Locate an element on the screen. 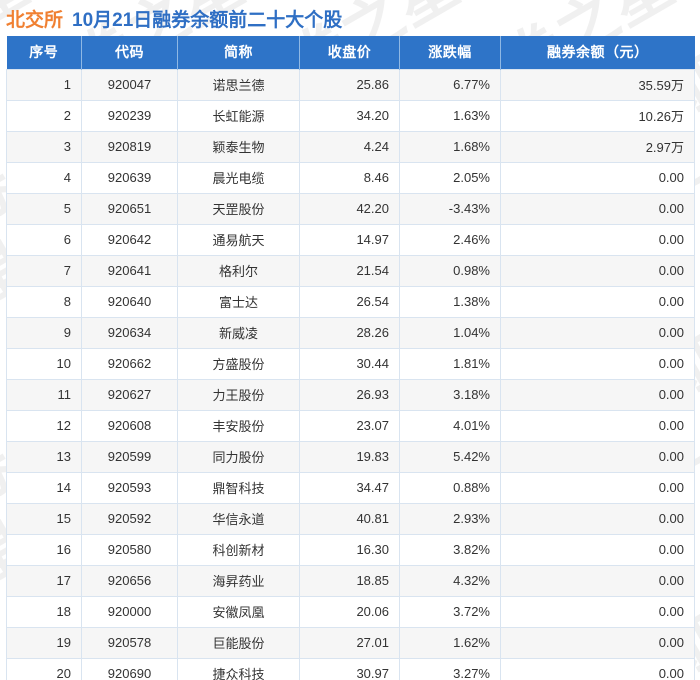  cell-code: 920662 is located at coordinates (129, 364).